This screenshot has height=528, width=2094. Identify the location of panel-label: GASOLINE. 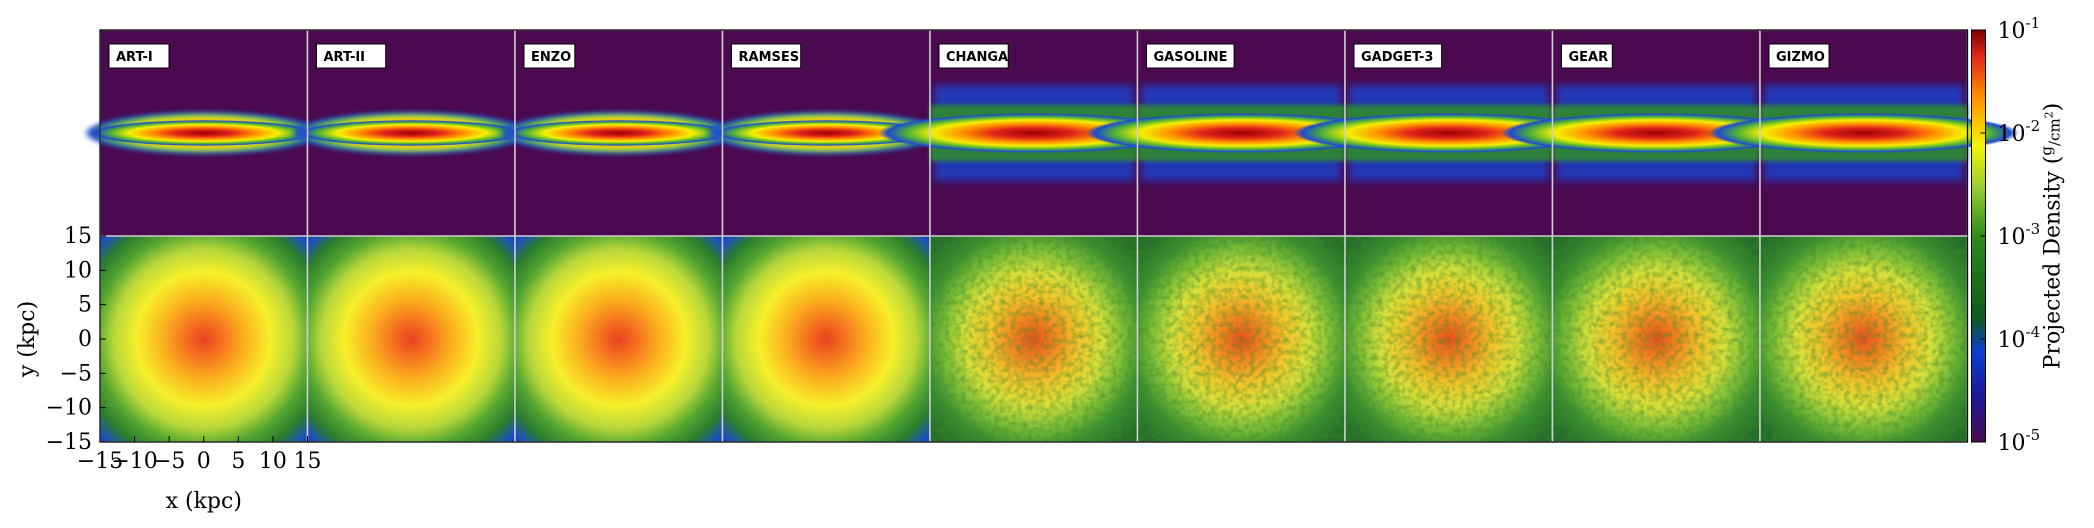
(1190, 56).